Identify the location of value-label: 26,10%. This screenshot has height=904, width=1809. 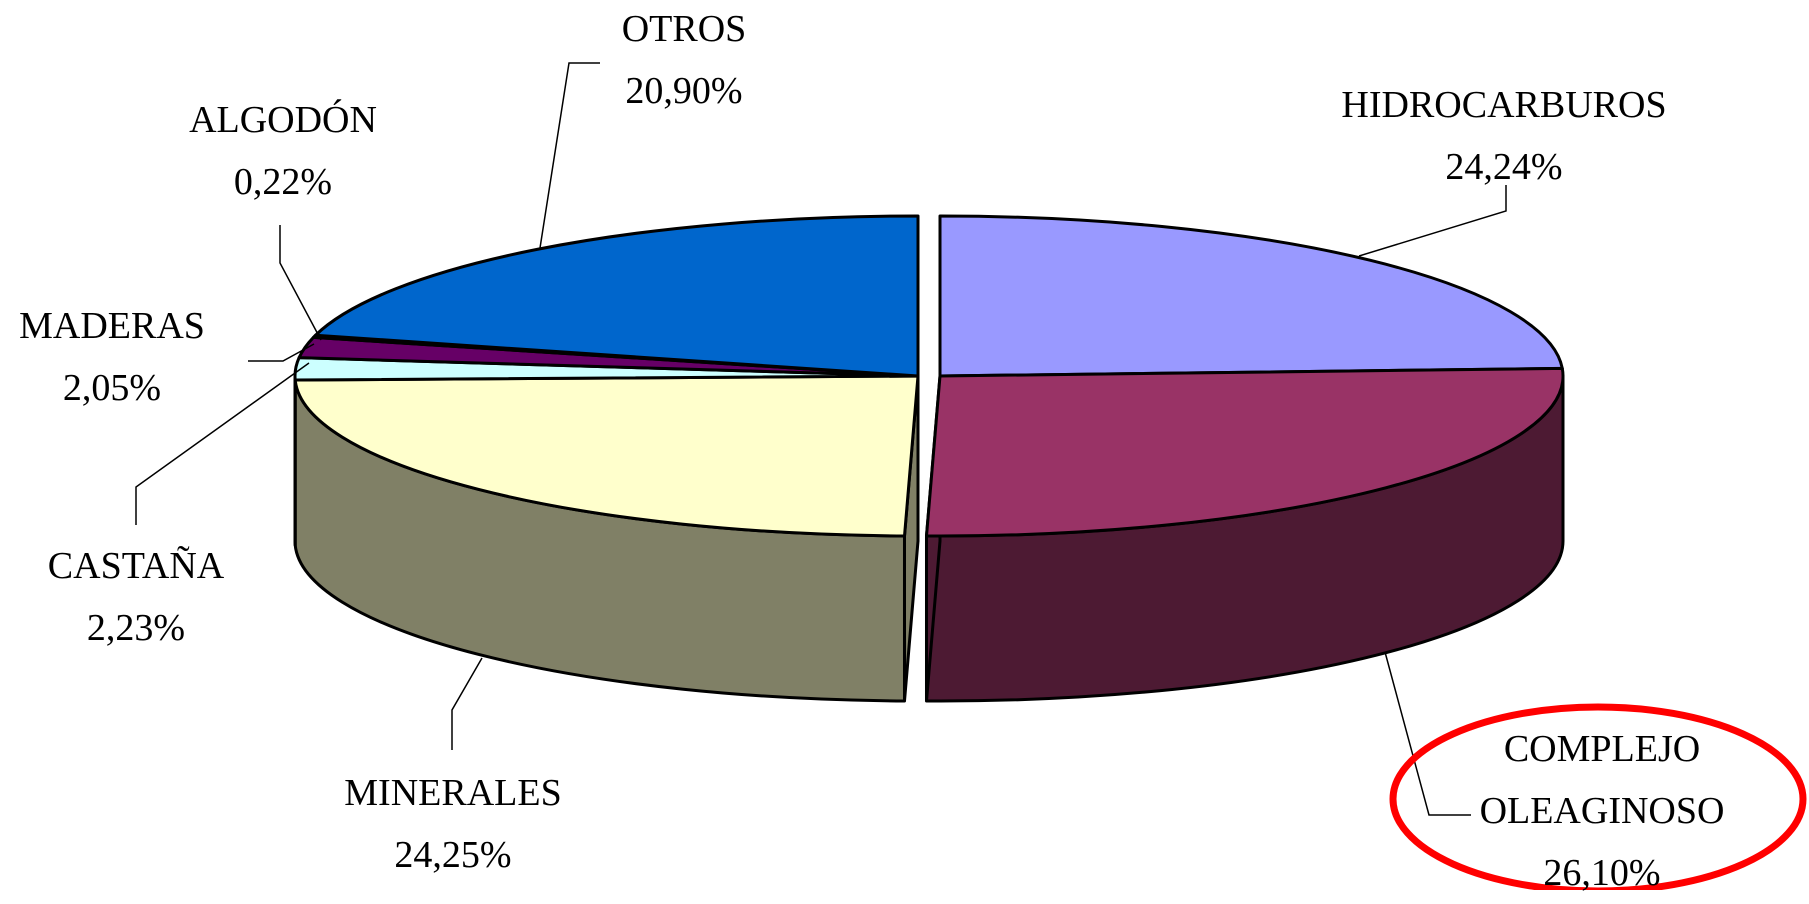
(1602, 873).